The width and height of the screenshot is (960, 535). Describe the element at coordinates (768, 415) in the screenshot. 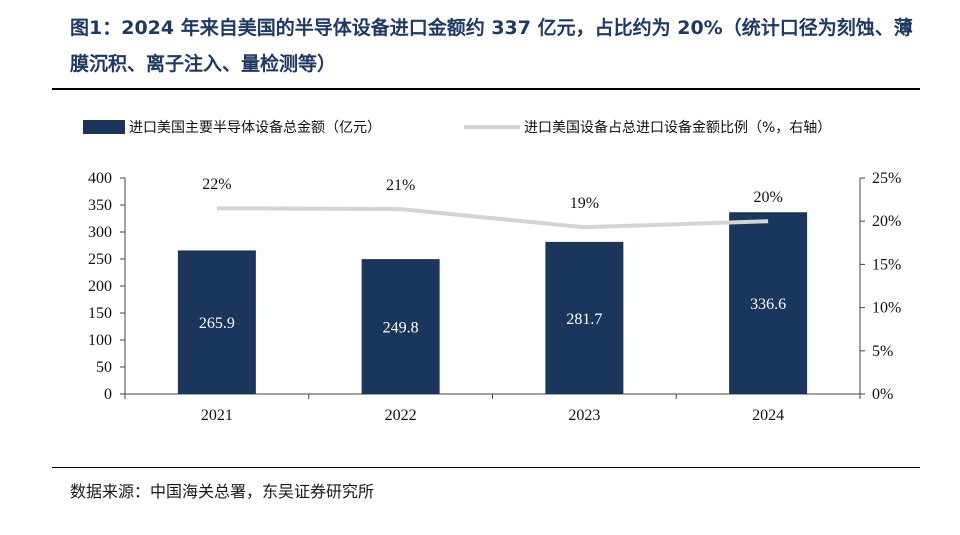

I see `x-tick-label: 2024` at that location.